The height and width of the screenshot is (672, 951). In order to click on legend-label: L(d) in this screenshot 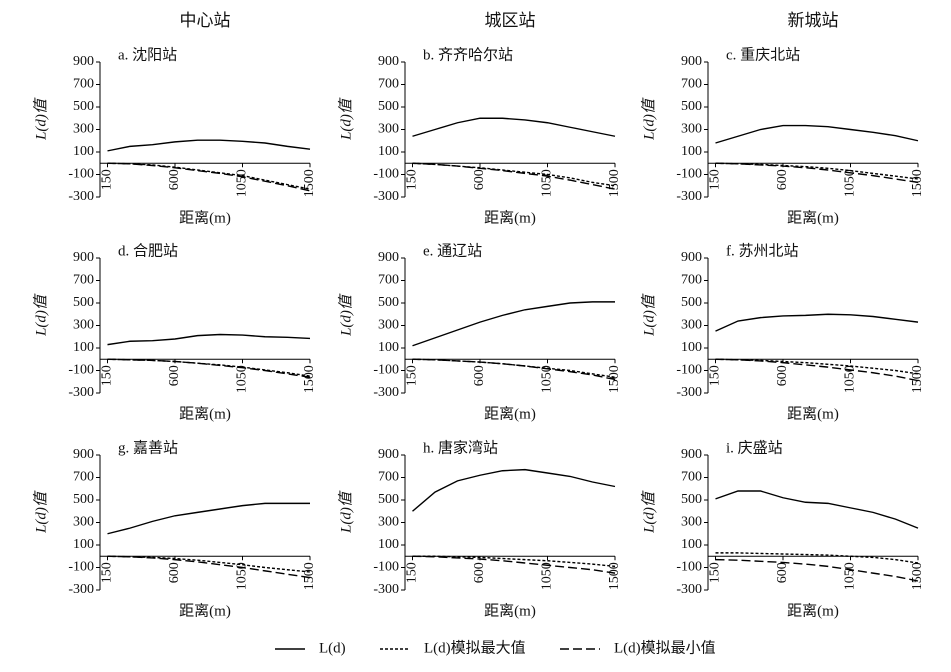, I will do `click(332, 648)`.